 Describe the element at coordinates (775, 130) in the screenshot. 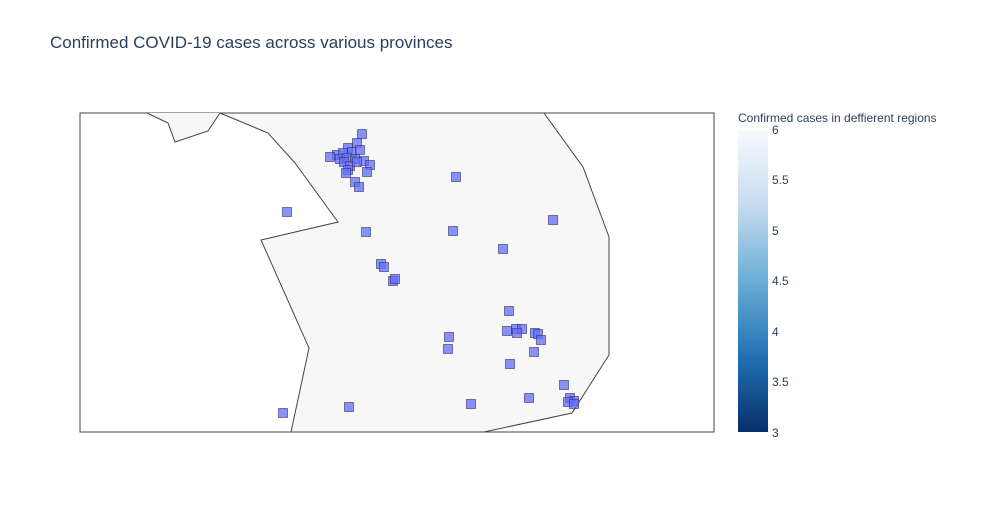

I see `colorbar-tick: 6` at that location.